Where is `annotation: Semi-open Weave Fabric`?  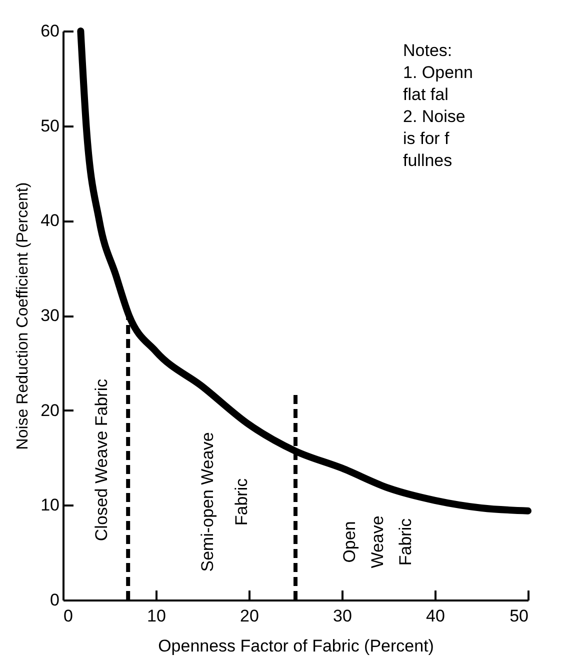
annotation: Semi-open Weave Fabric is located at coordinates (224, 502).